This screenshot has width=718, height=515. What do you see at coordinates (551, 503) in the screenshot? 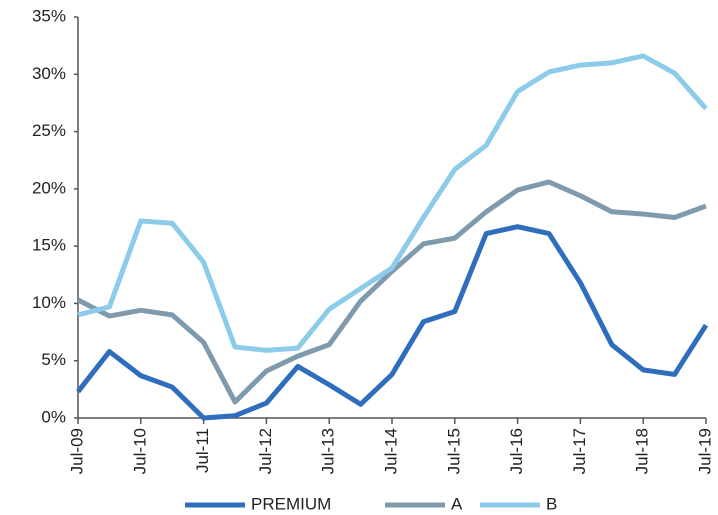
I see `legend-label: B` at bounding box center [551, 503].